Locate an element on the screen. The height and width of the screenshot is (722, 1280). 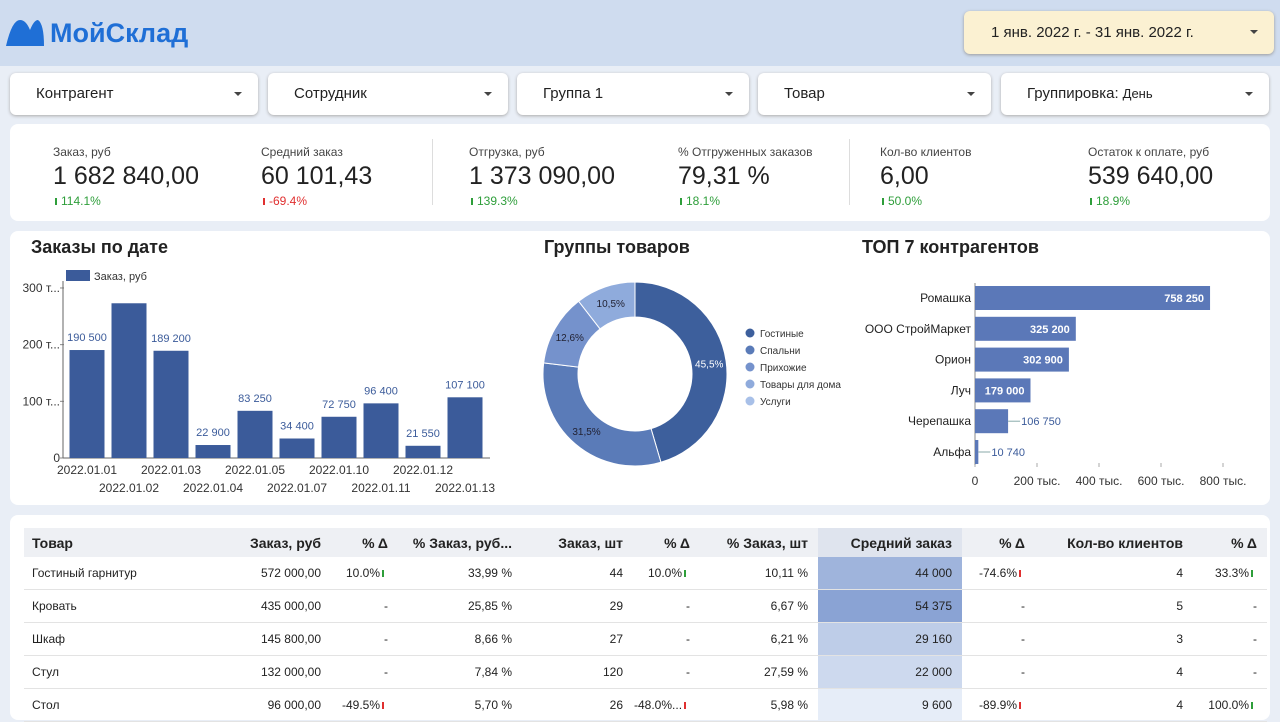
column-header: Заказ, шт is located at coordinates (577, 542).